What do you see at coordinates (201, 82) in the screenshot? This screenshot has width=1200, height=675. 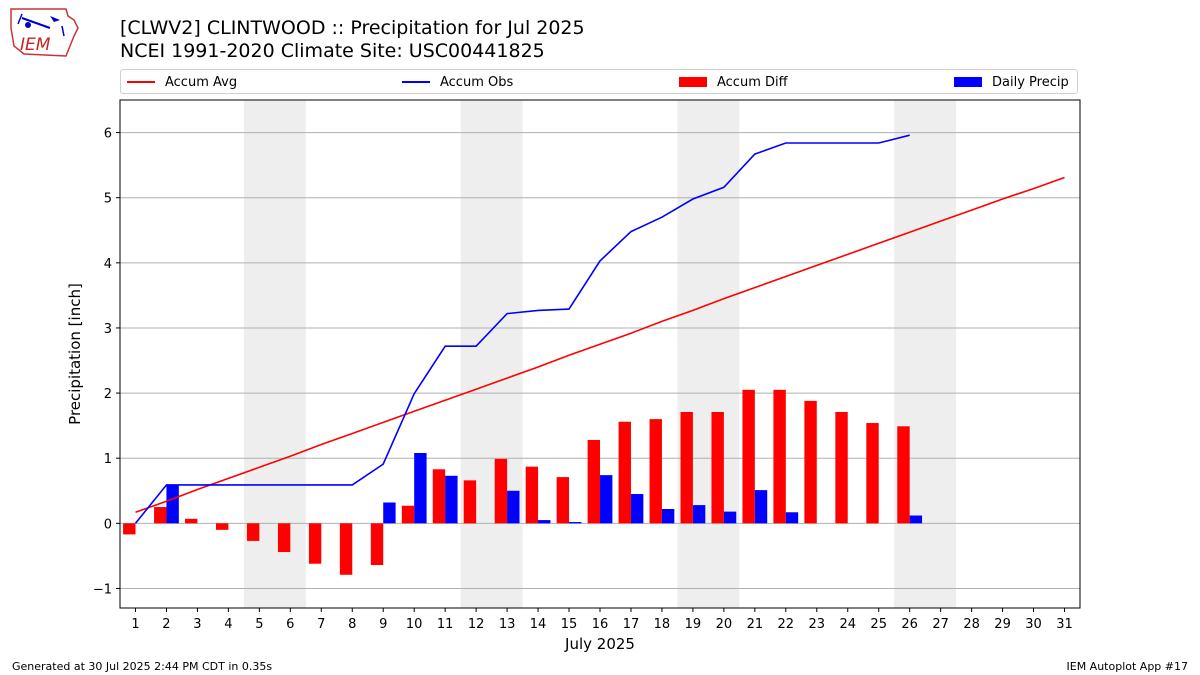 I see `legend-label-accum-avg: Accum Avg` at bounding box center [201, 82].